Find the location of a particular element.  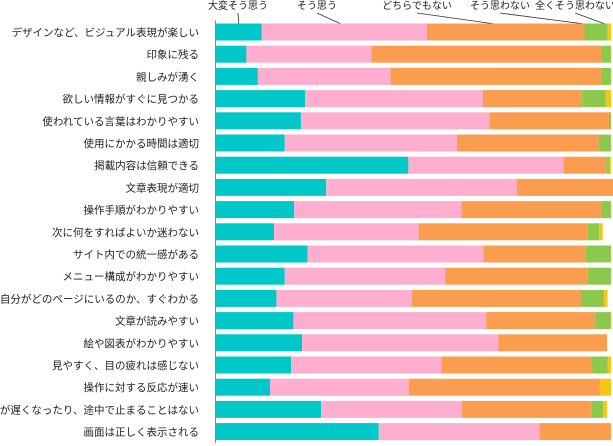

category-label: サイト内での統一感がある is located at coordinates (136, 254).